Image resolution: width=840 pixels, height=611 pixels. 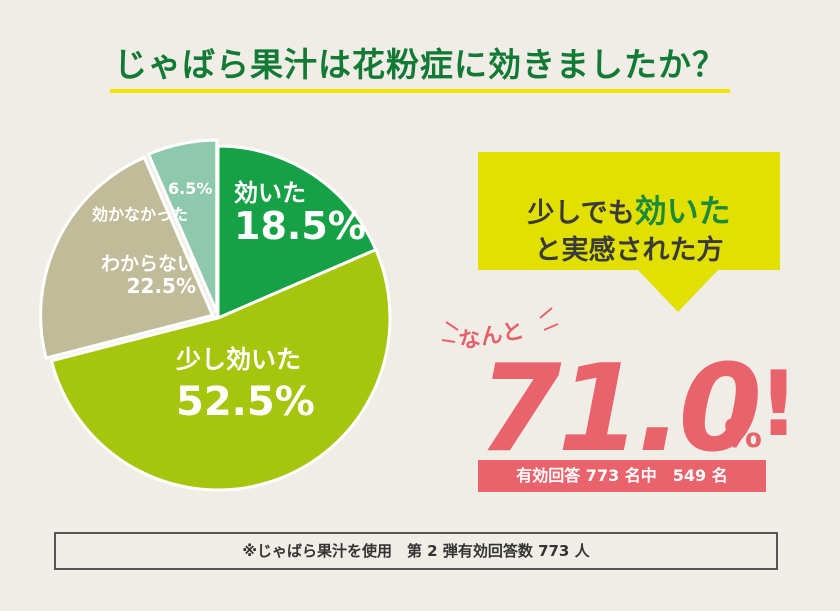 What do you see at coordinates (629, 251) in the screenshot?
I see `banner-line2: と実感された方` at bounding box center [629, 251].